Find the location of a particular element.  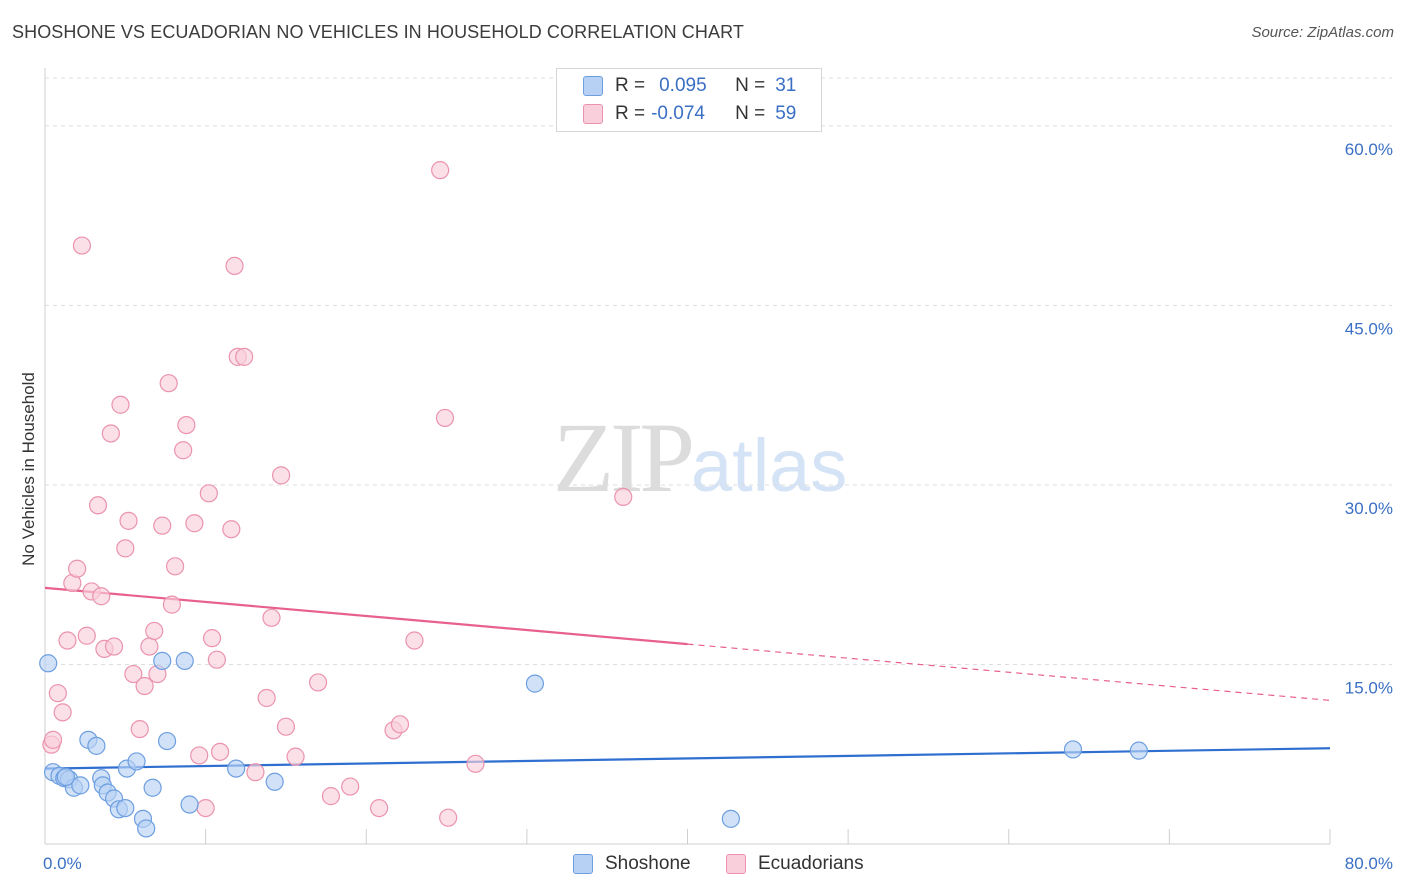

trend-line-ecuadorians is located at coordinates (366, 616).